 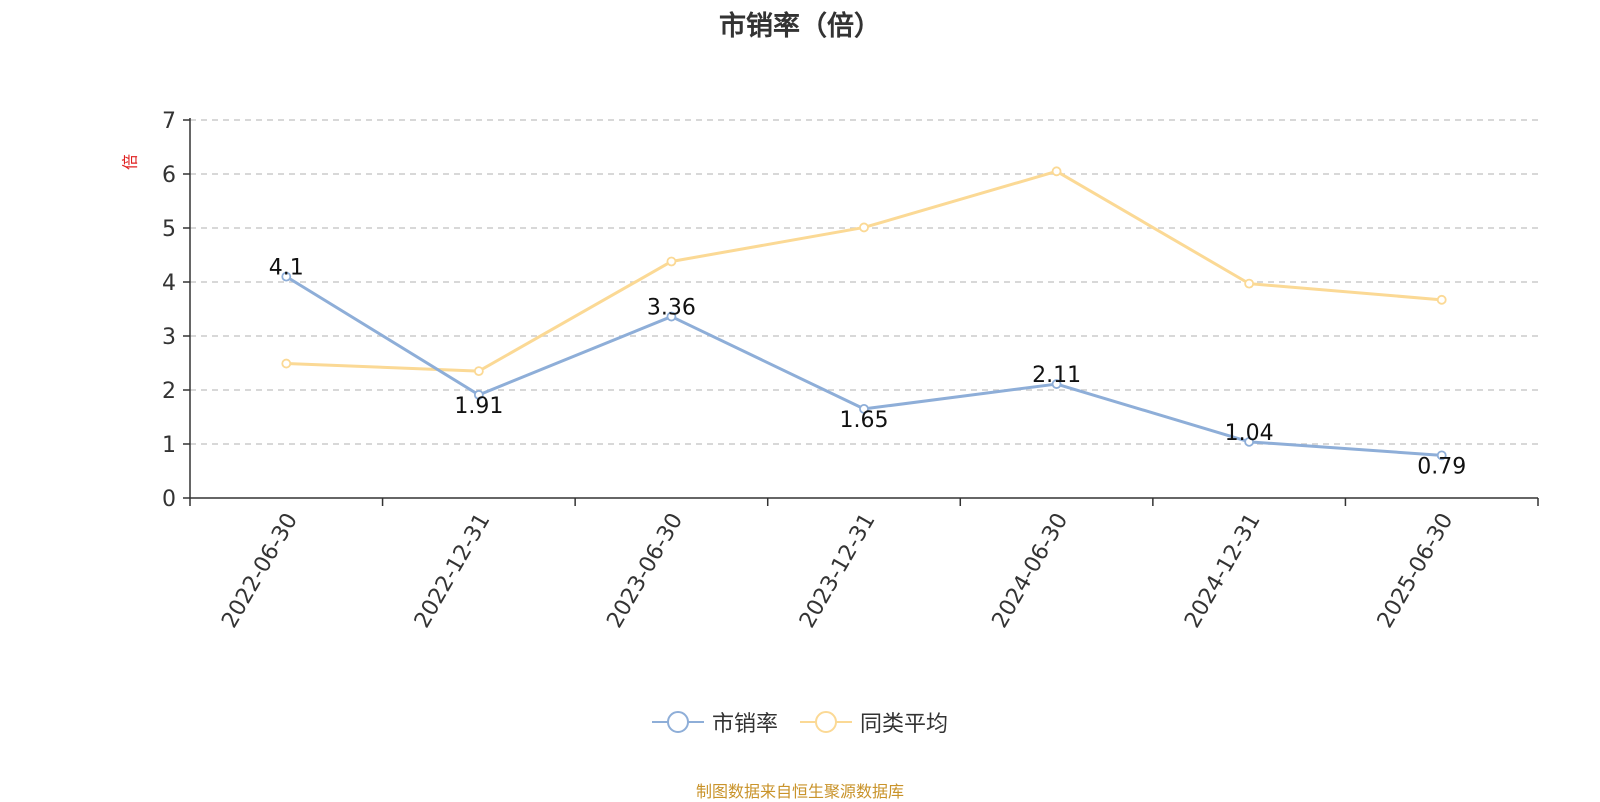 I want to click on legend-item-series-1: 市销率, so click(x=714, y=722).